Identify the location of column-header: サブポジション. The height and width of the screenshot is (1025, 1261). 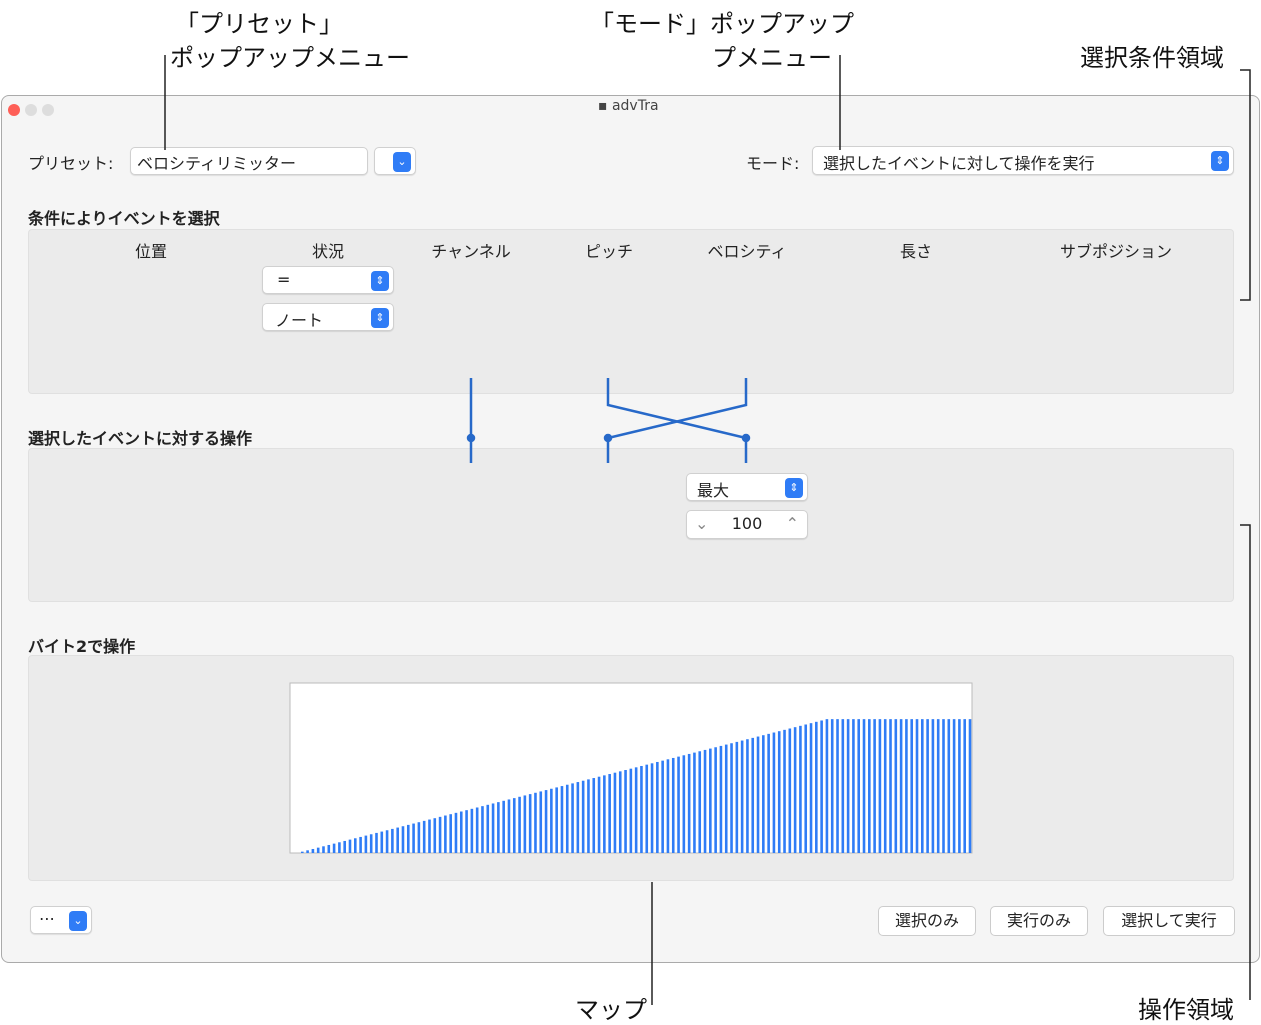
(1115, 251).